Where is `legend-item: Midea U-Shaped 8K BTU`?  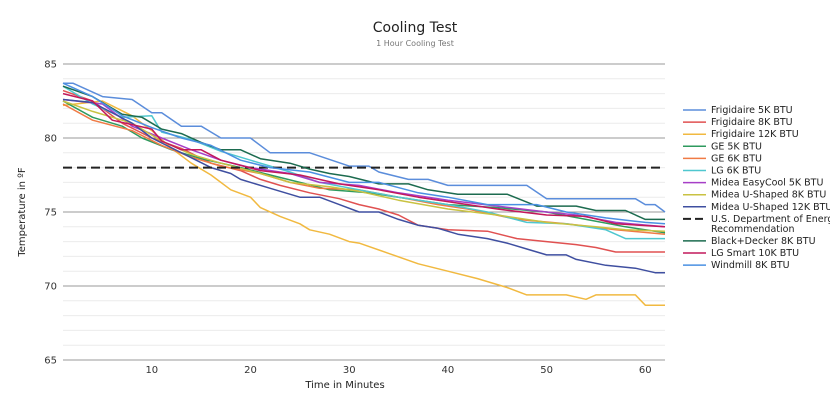 legend-item: Midea U-Shaped 8K BTU is located at coordinates (754, 195).